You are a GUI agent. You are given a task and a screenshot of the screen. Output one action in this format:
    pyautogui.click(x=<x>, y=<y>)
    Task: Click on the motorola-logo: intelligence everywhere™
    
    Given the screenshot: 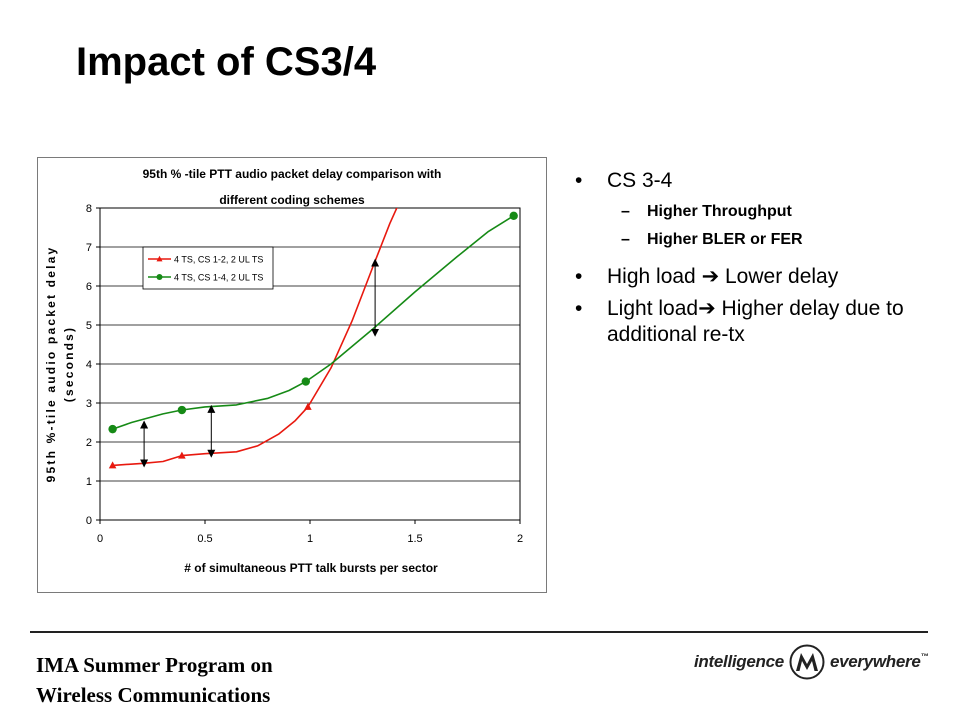 What is the action you would take?
    pyautogui.click(x=811, y=662)
    